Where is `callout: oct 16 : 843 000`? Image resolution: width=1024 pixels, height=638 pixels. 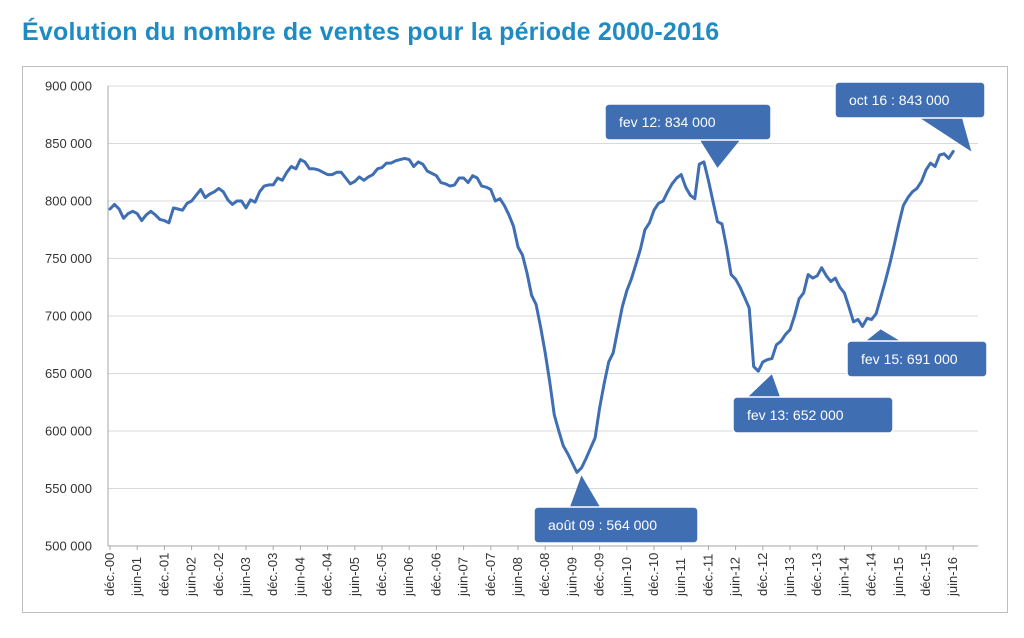 callout: oct 16 : 843 000 is located at coordinates (910, 116).